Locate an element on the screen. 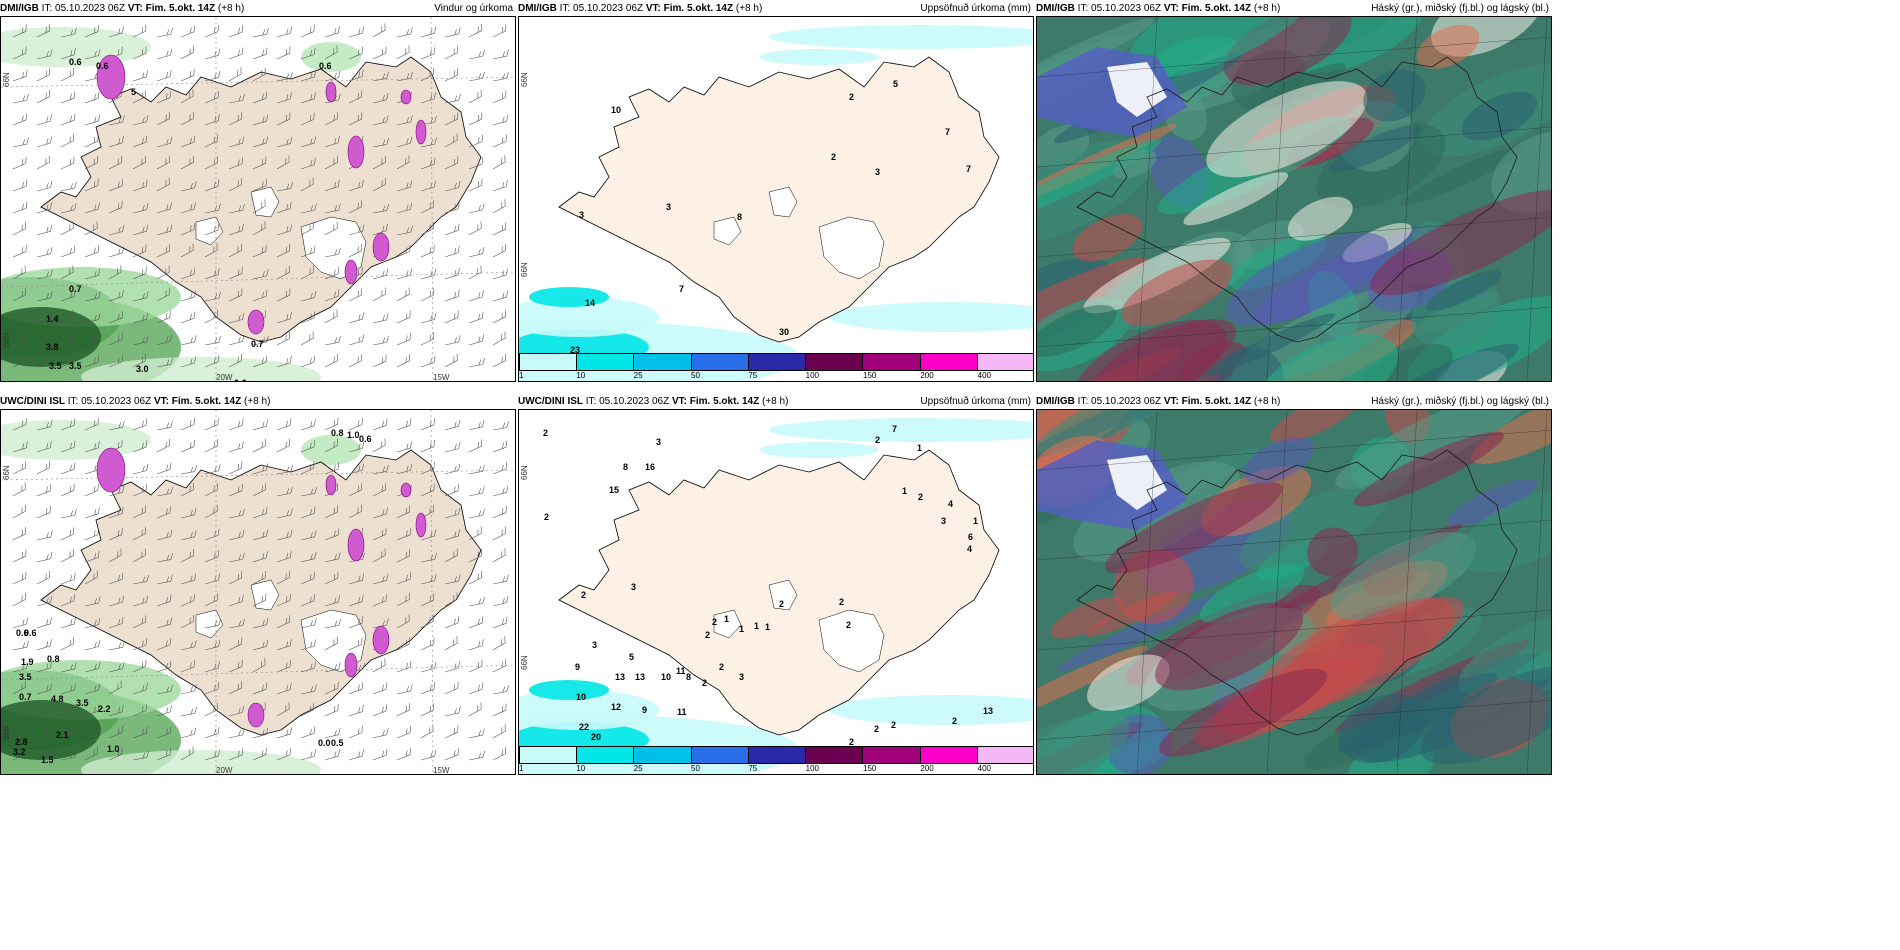 The width and height of the screenshot is (1900, 950). value-label: 3 is located at coordinates (877, 172).